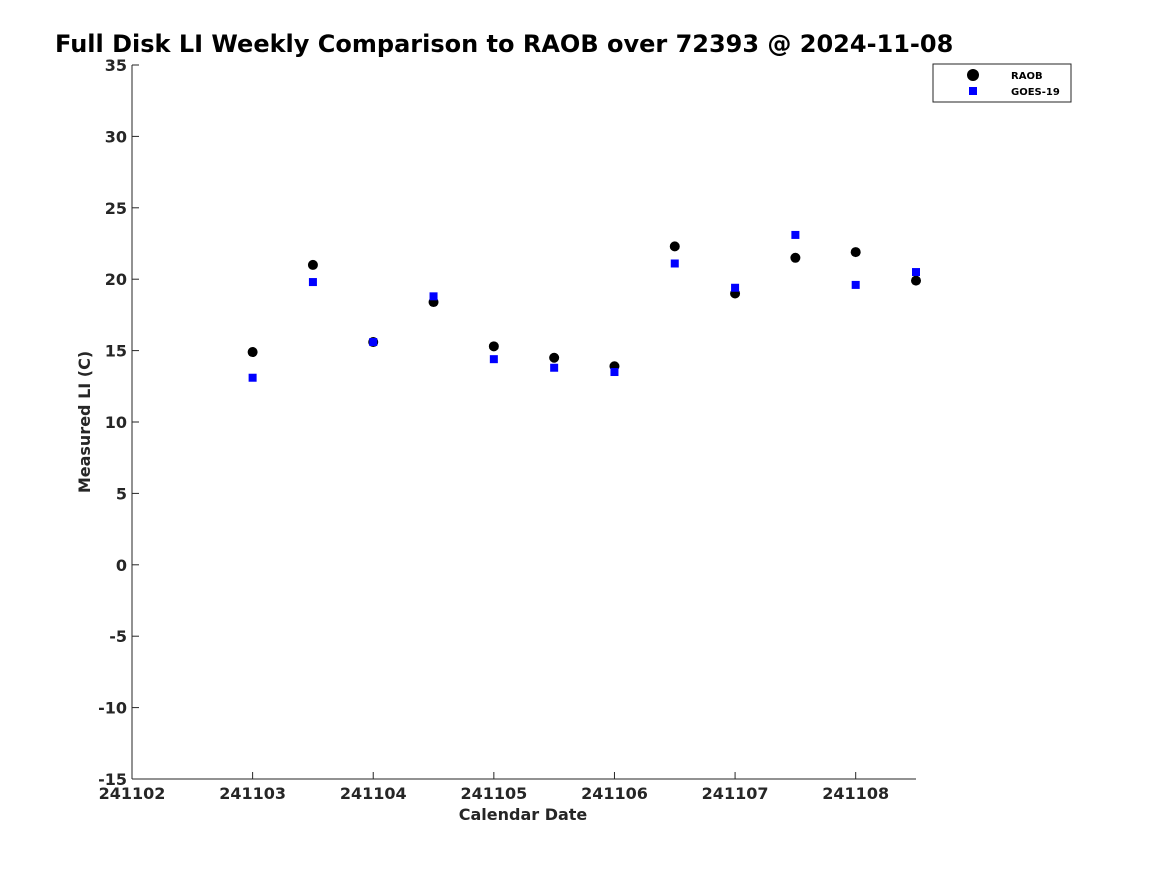  I want to click on y-tick-label: 0, so click(121, 565).